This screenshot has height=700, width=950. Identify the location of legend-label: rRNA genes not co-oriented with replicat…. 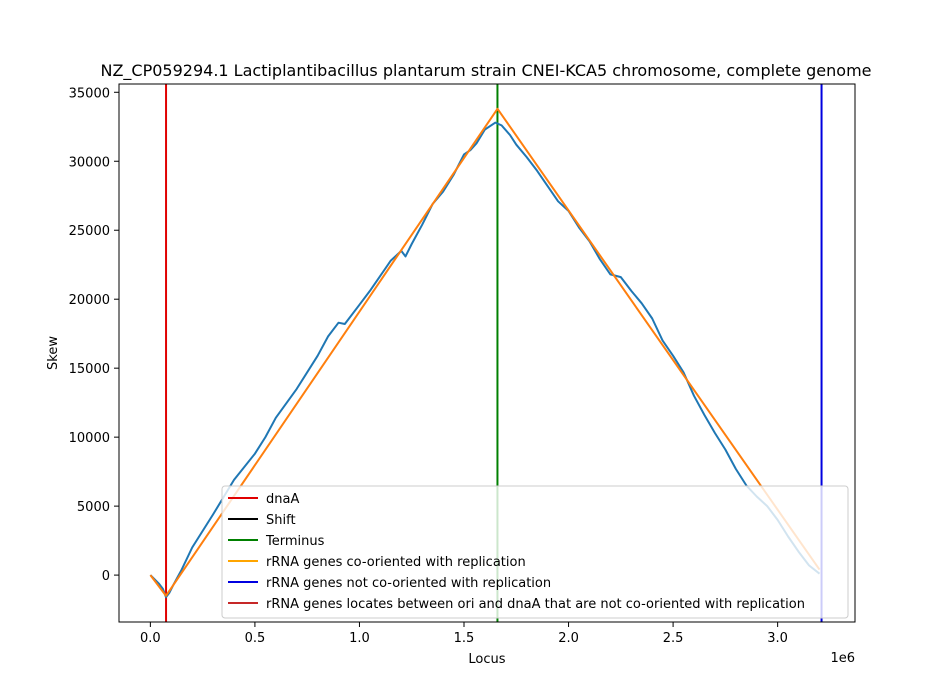
(408, 583).